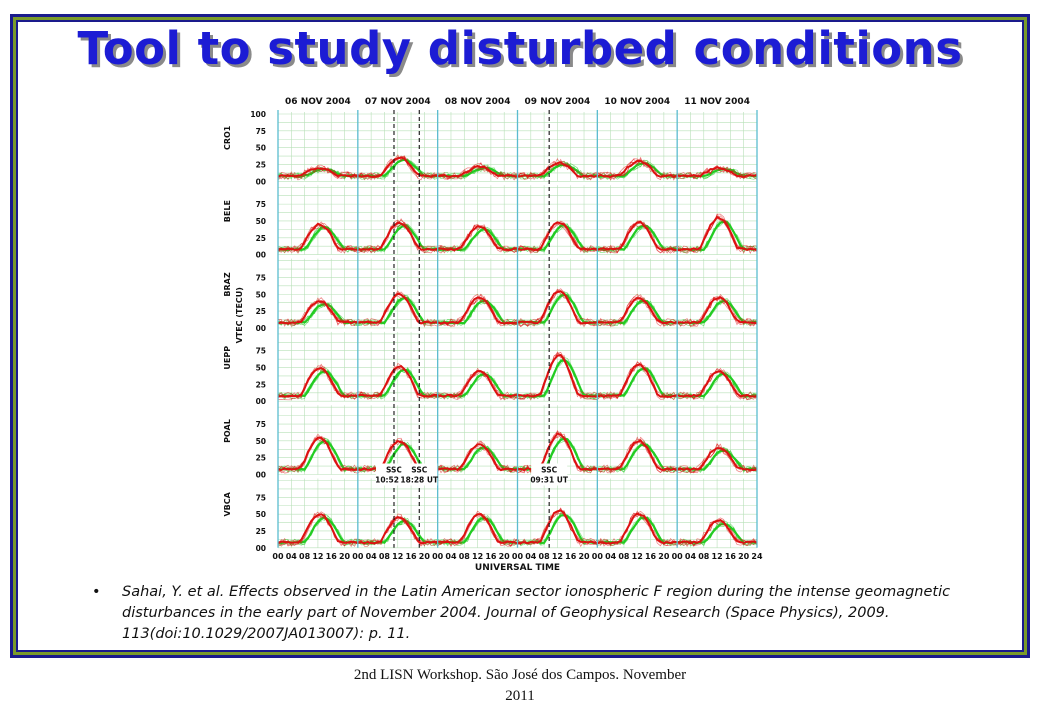 Image resolution: width=1040 pixels, height=720 pixels. Describe the element at coordinates (258, 114) in the screenshot. I see `y-tick-label: 100` at that location.